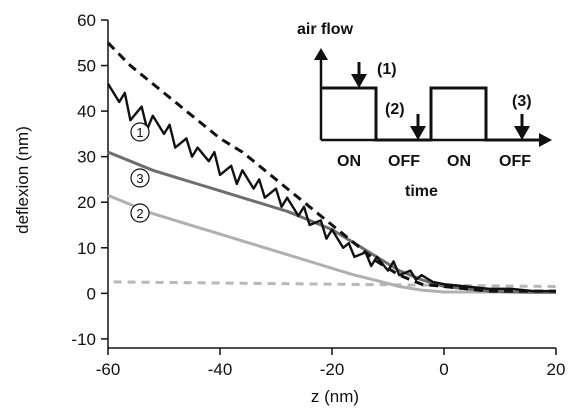  What do you see at coordinates (91, 293) in the screenshot?
I see `y-tick-label: 0` at bounding box center [91, 293].